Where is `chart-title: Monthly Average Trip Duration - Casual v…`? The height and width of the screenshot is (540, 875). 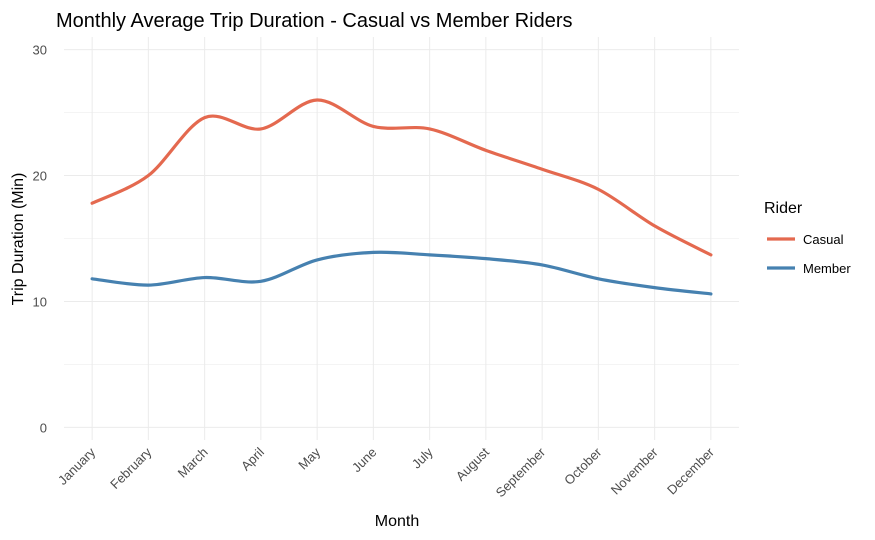
chart-title: Monthly Average Trip Duration - Casual v… is located at coordinates (314, 21).